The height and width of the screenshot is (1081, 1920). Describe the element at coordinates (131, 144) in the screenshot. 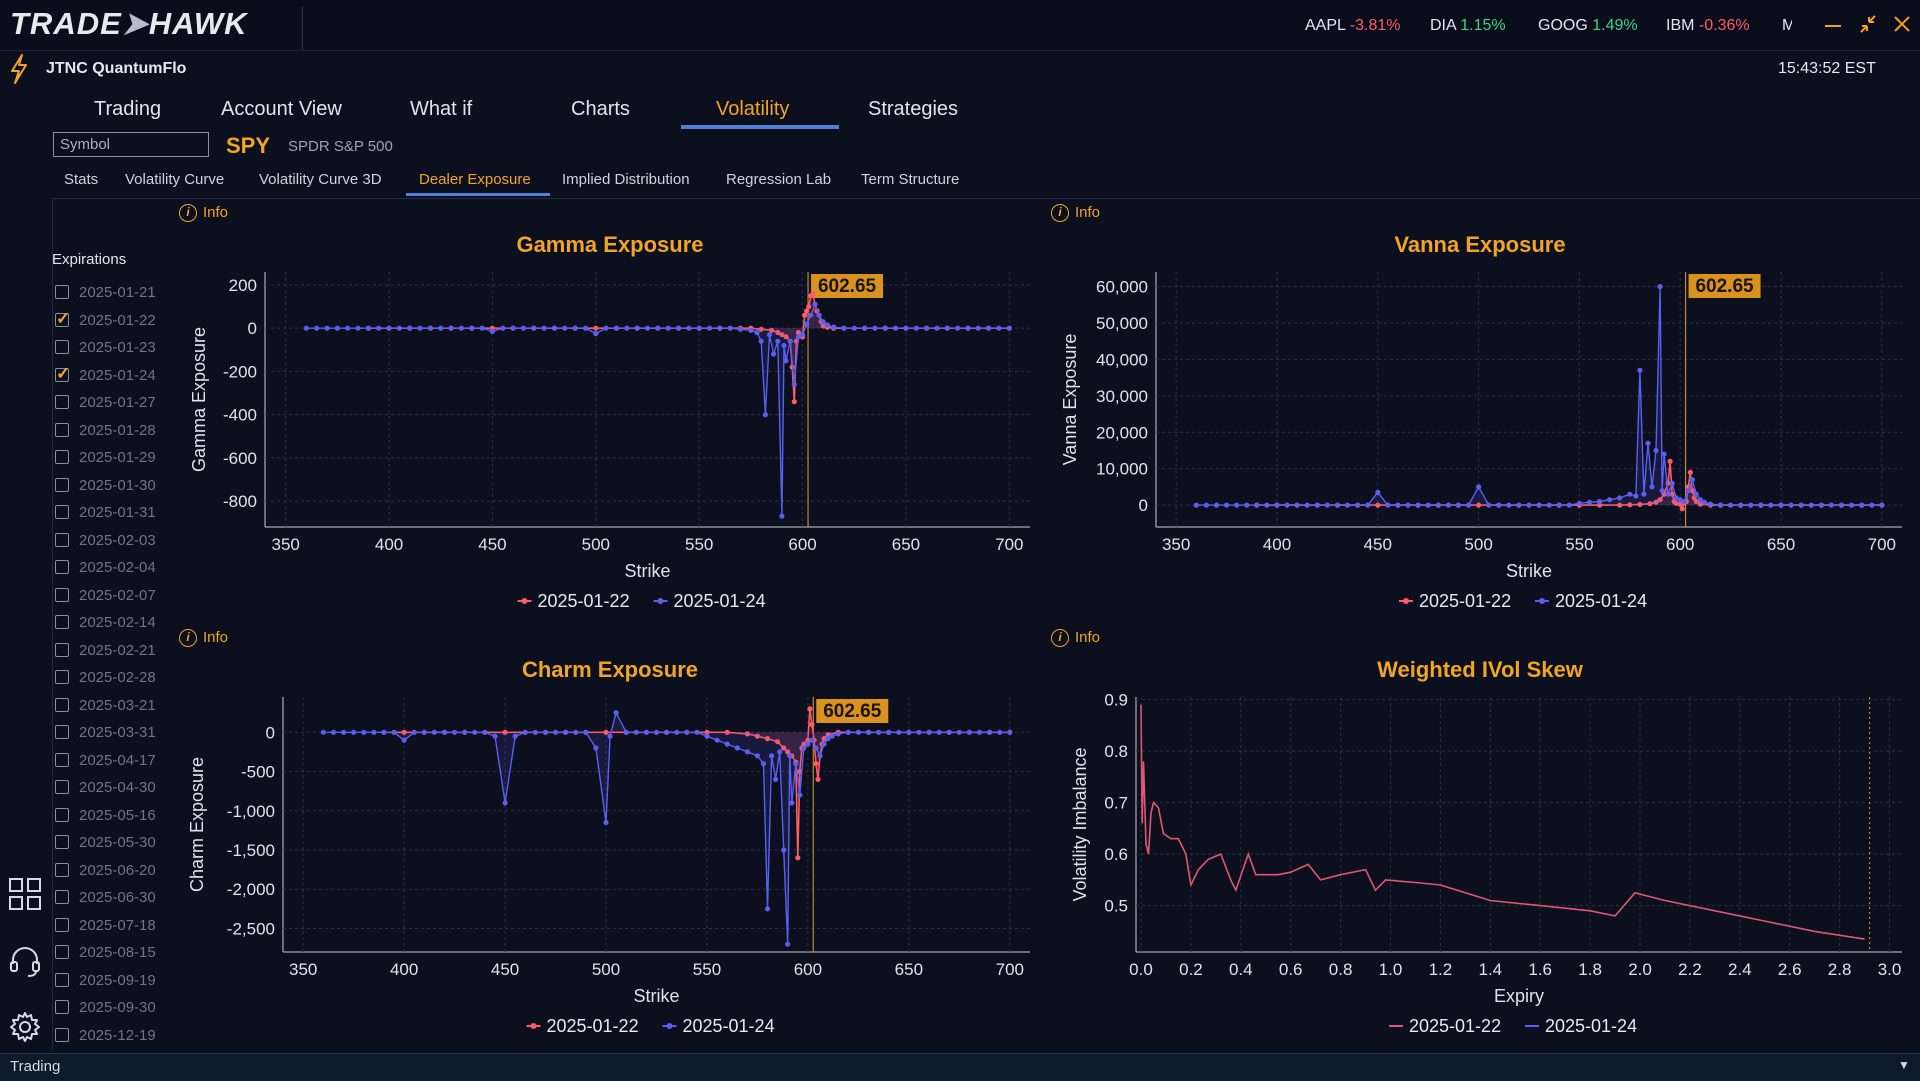

I see `symbol-input` at that location.